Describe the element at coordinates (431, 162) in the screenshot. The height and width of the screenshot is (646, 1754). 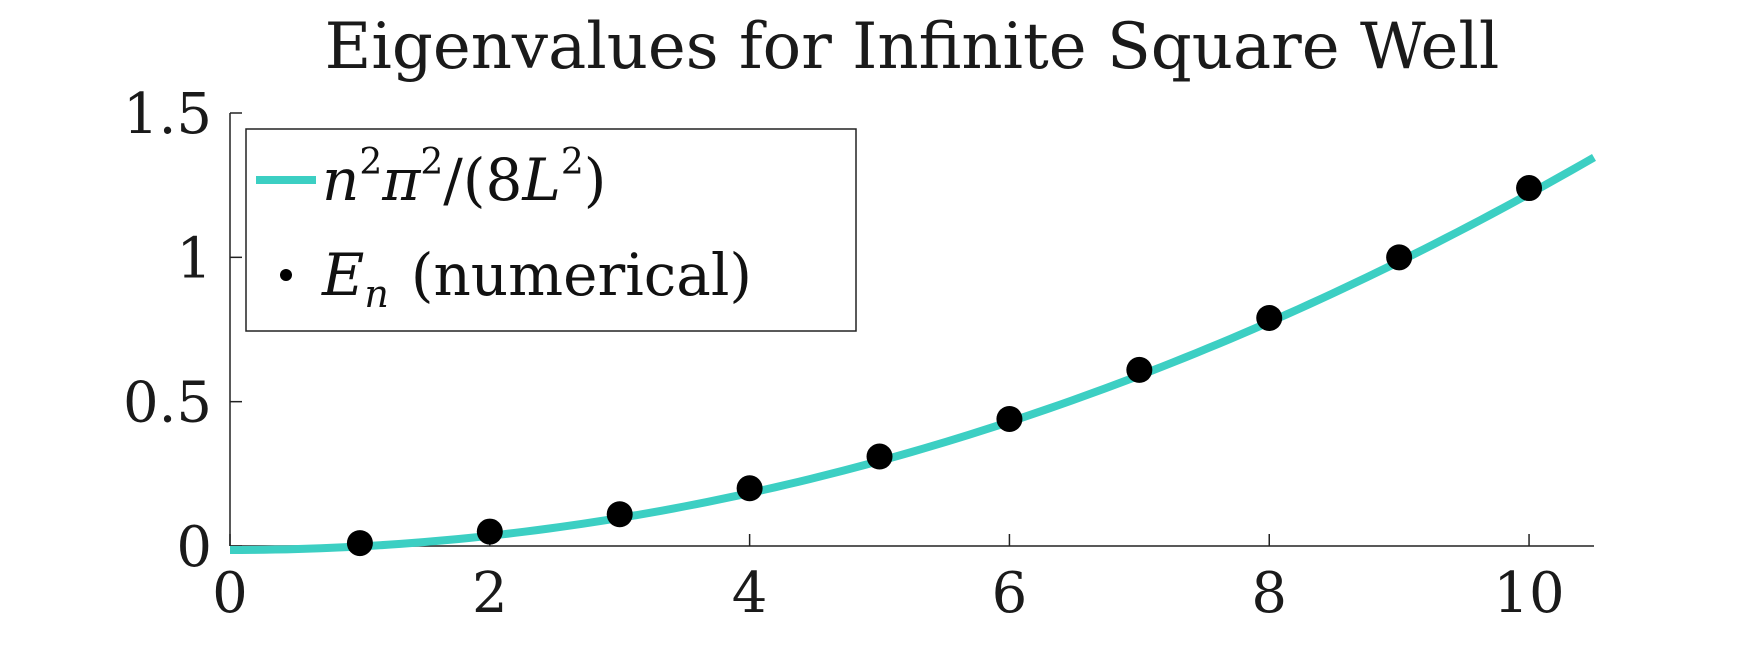
I see `legend-theory-sup2: 2` at that location.